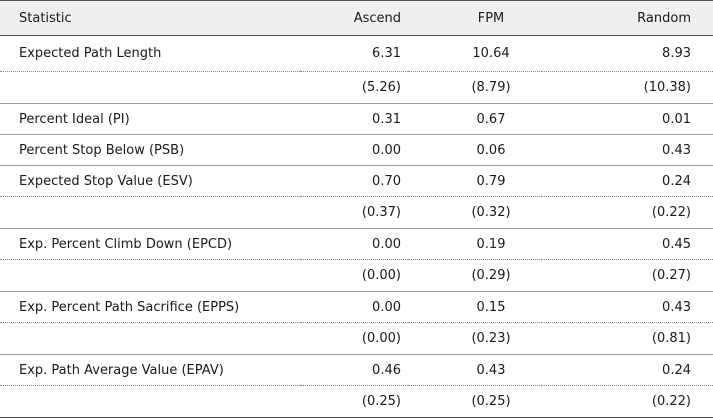 This screenshot has width=713, height=418. What do you see at coordinates (491, 18) in the screenshot?
I see `header-fpm: FPM` at bounding box center [491, 18].